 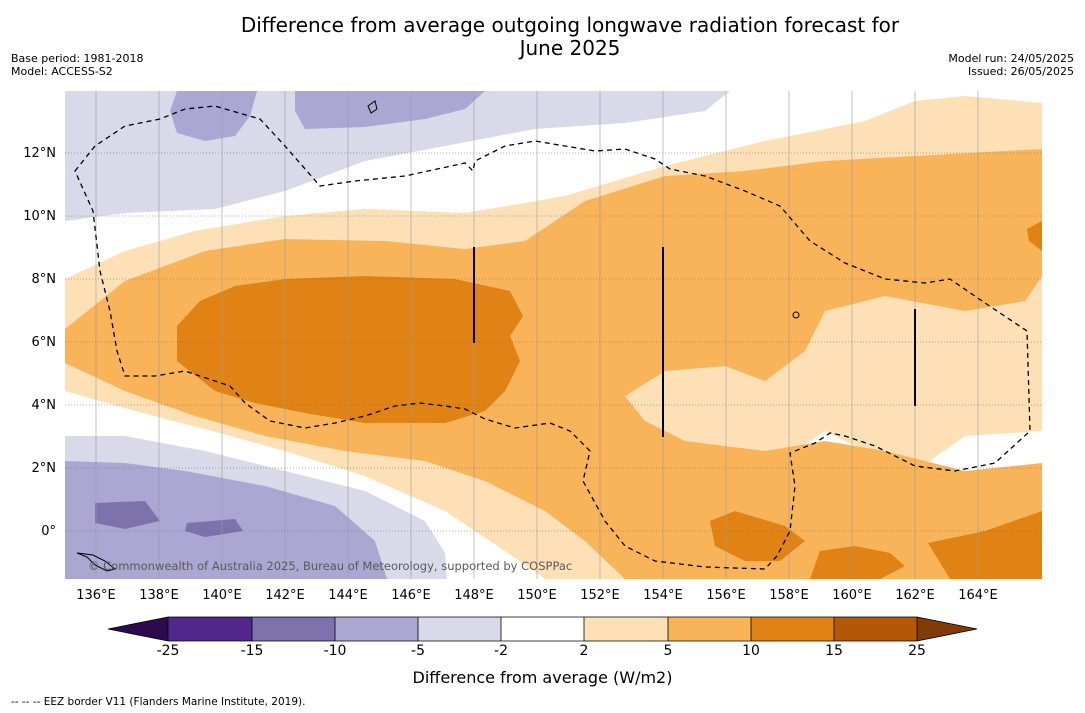 What do you see at coordinates (834, 651) in the screenshot?
I see `colorbar-tick-15: 15` at bounding box center [834, 651].